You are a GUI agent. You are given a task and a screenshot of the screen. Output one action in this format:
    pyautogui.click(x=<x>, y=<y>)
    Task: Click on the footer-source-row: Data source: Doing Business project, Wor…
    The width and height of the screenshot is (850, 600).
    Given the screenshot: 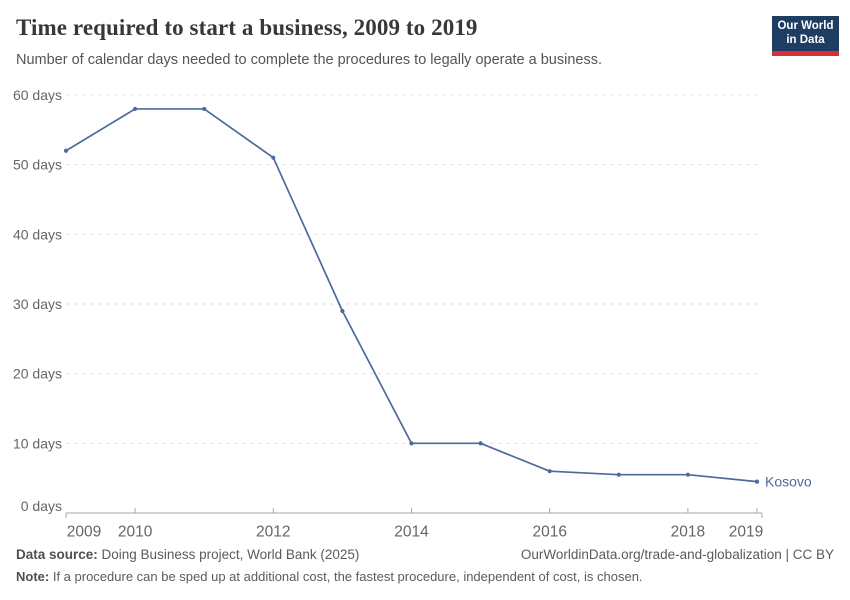 What is the action you would take?
    pyautogui.click(x=425, y=554)
    